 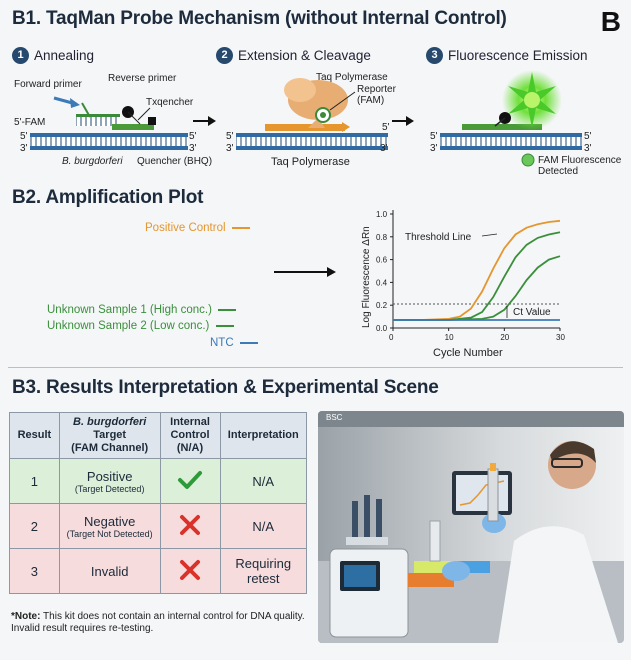 I want to click on series-line, so click(x=477, y=270).